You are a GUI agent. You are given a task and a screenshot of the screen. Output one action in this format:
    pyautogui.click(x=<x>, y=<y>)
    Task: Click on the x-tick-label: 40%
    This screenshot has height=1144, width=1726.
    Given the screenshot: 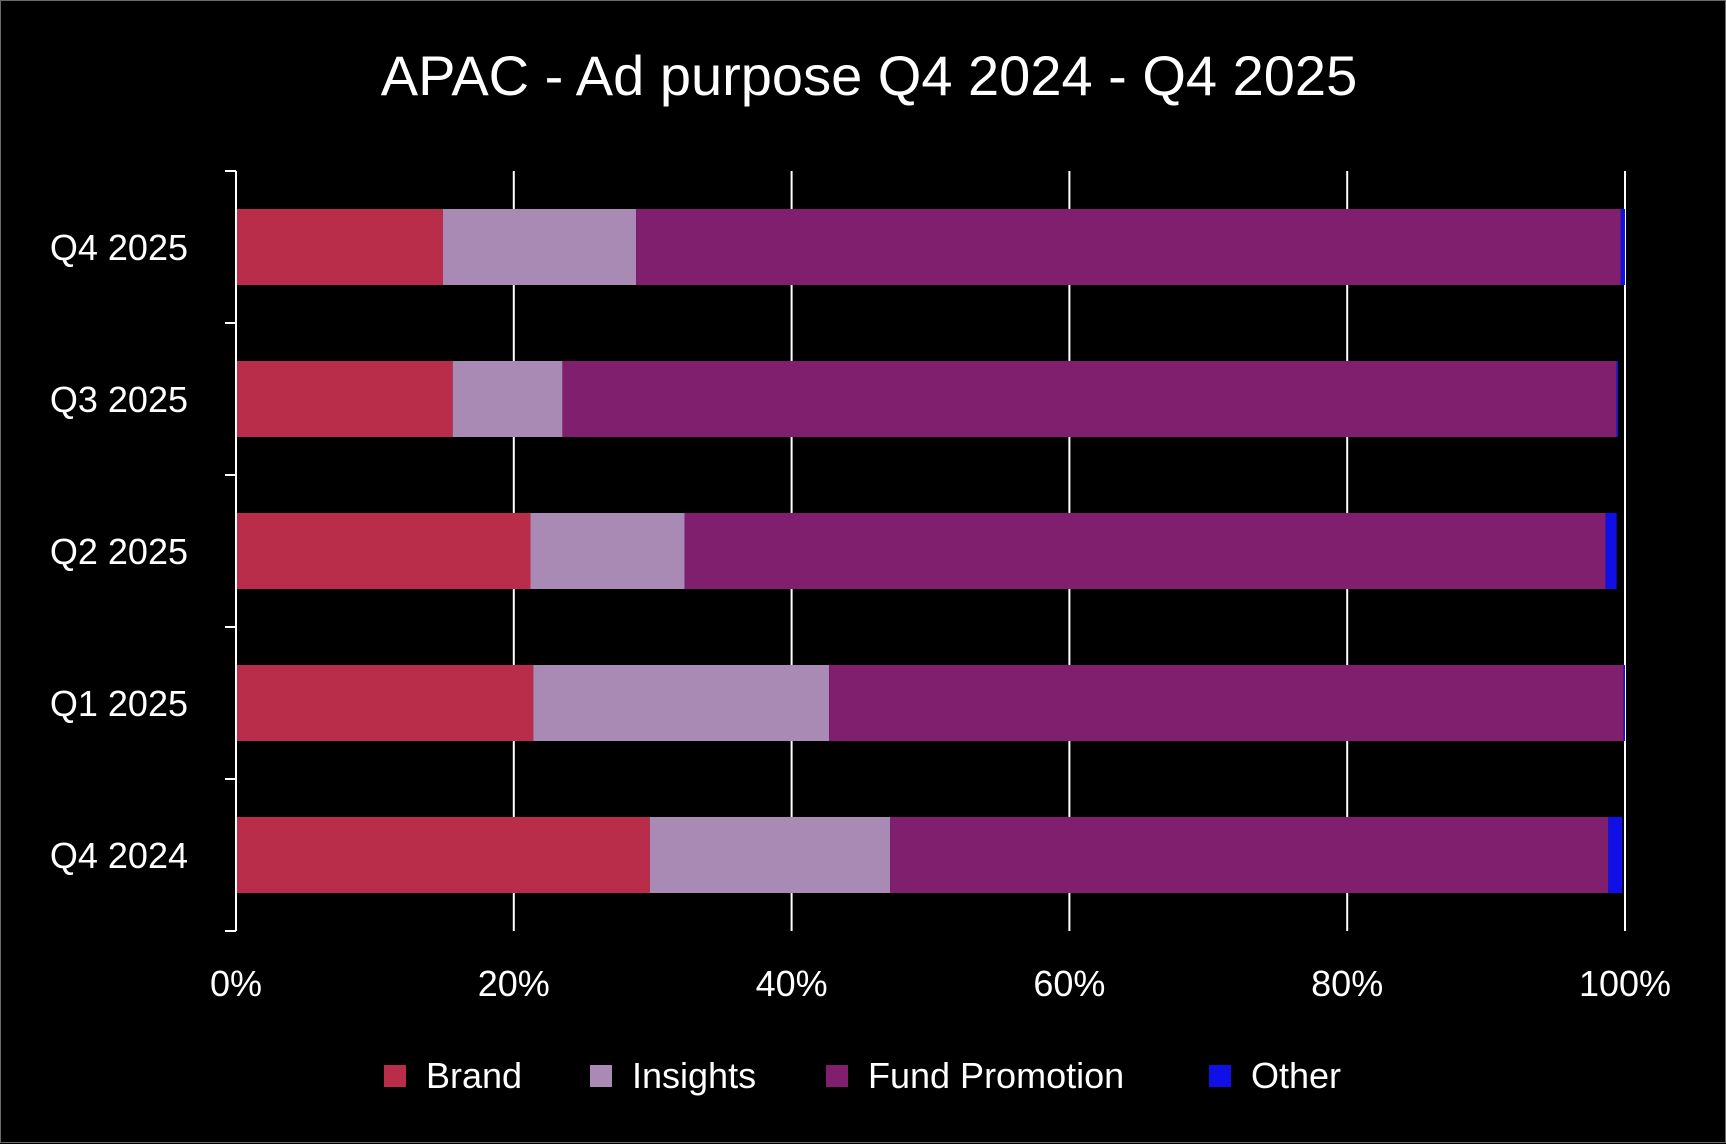 What is the action you would take?
    pyautogui.click(x=792, y=983)
    